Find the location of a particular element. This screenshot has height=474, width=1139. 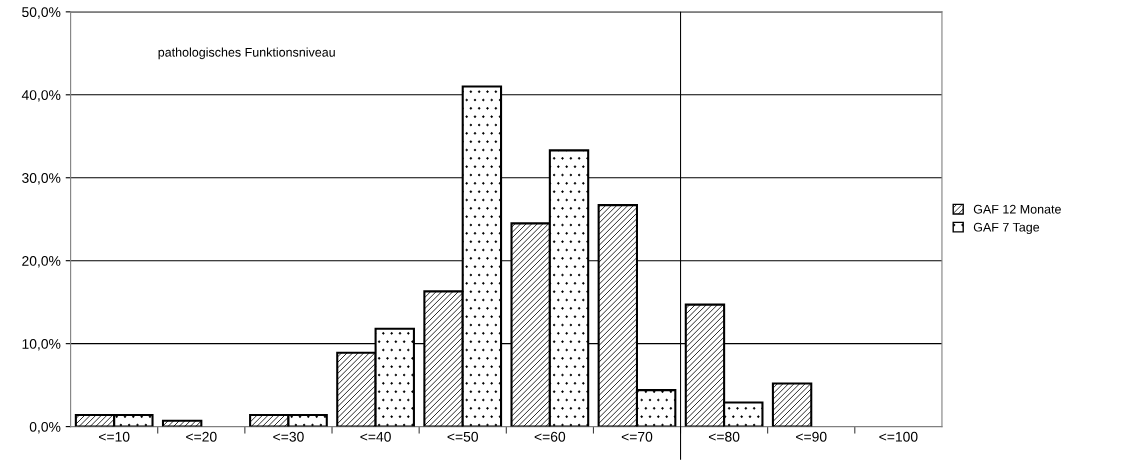

x-tick-label: <=100 is located at coordinates (898, 436).